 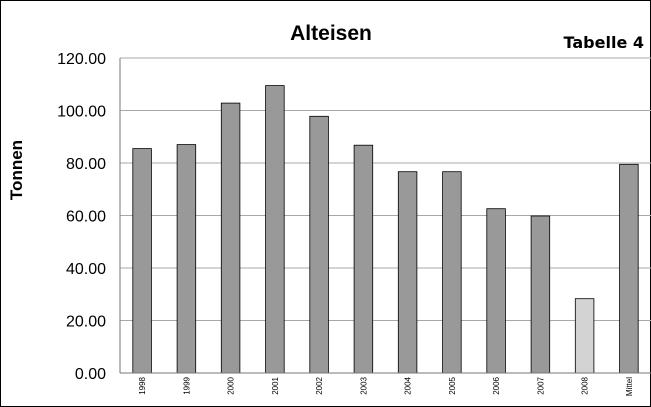 I want to click on bar-2005, so click(x=452, y=272).